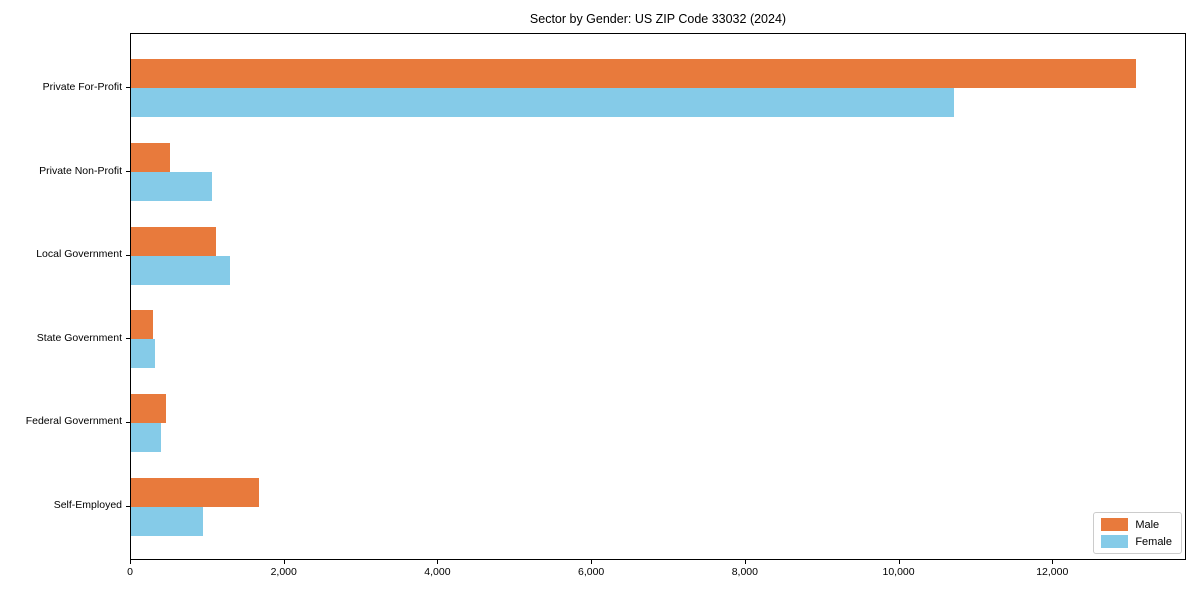 The height and width of the screenshot is (600, 1200). What do you see at coordinates (79, 337) in the screenshot?
I see `y-tick-label-3: State Government` at bounding box center [79, 337].